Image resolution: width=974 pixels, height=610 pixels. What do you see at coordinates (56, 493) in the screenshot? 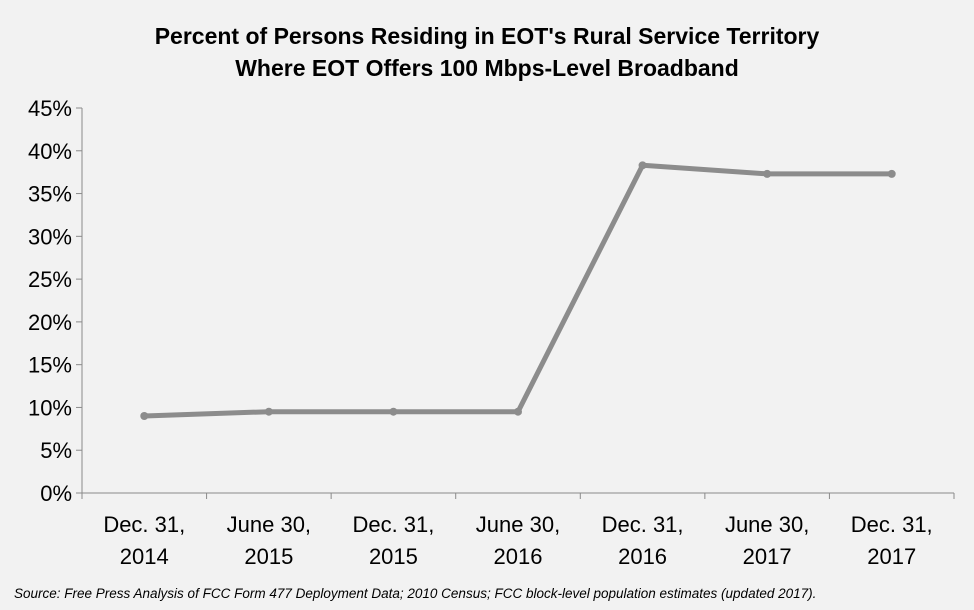
I see `y-tick-label: 0%` at bounding box center [56, 493].